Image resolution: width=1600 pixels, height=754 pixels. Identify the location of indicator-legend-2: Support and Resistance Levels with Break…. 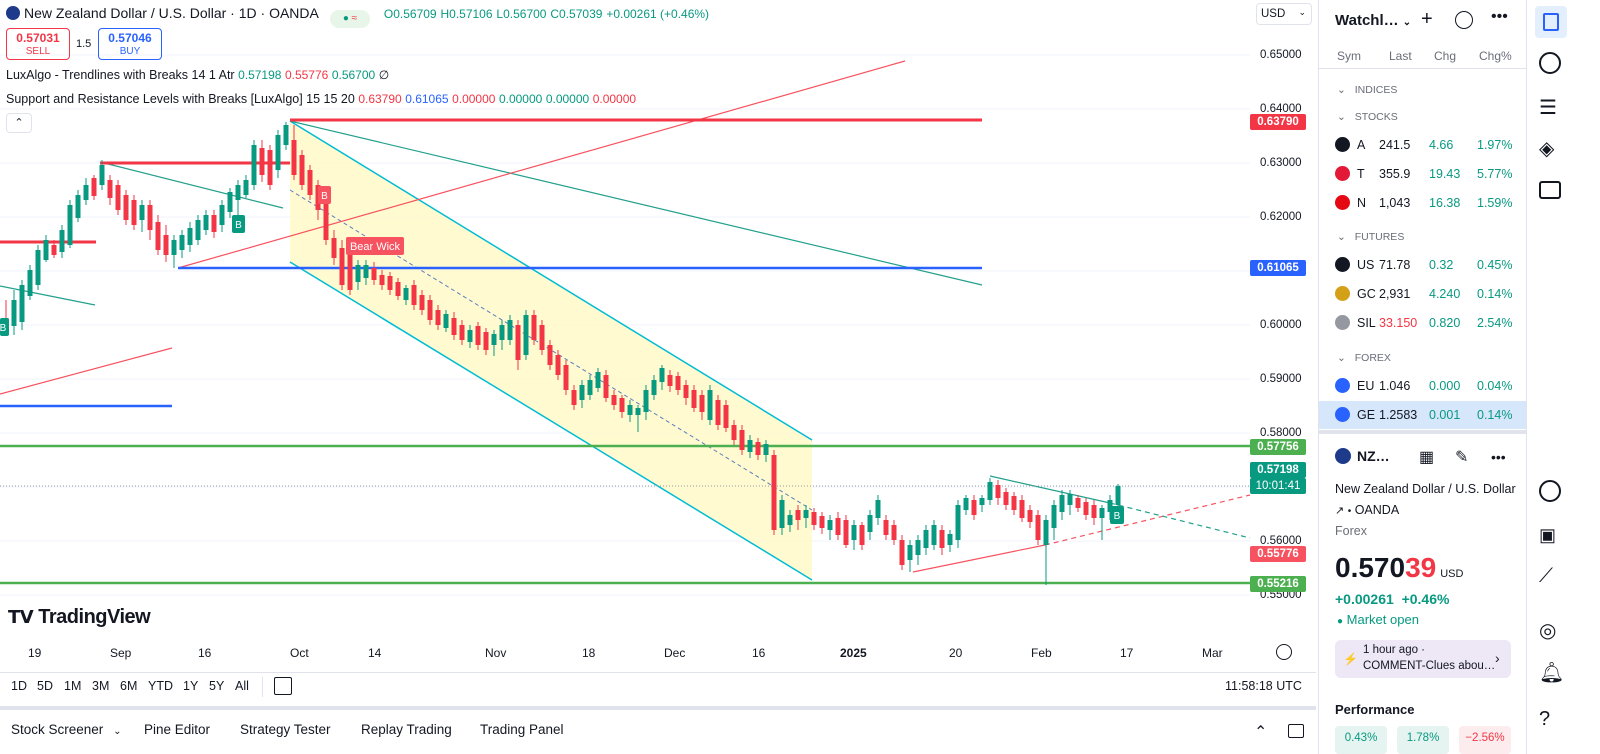
(321, 99).